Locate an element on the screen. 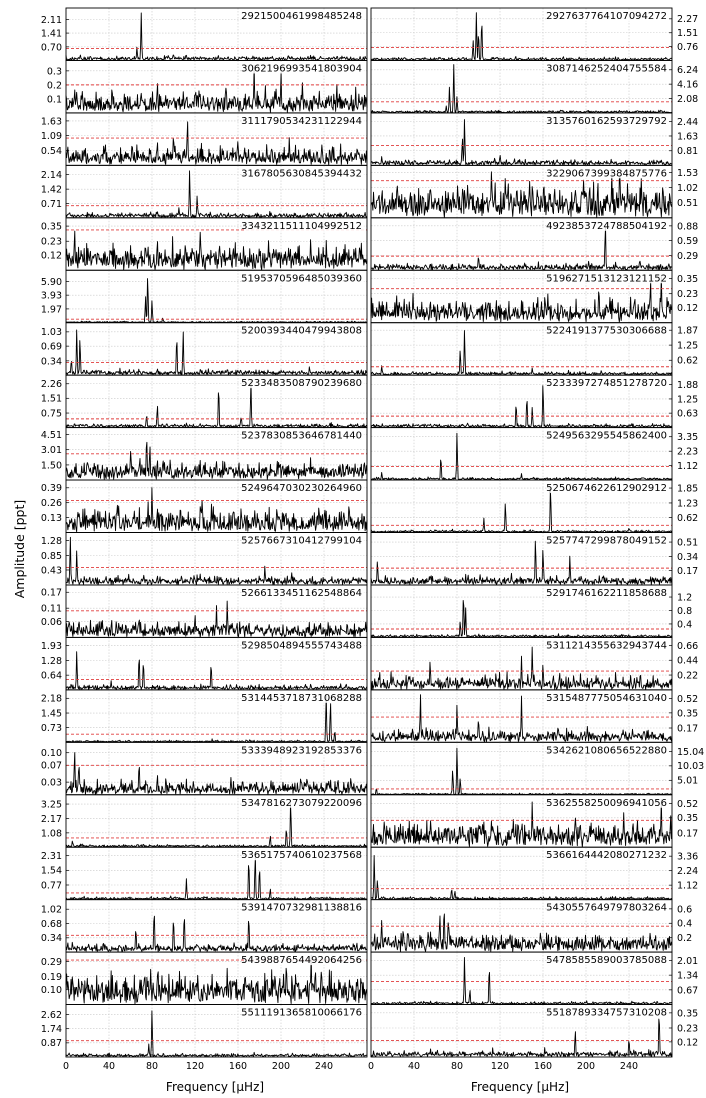 The image size is (706, 1098). y-tick-label: 0.67 is located at coordinates (687, 990).